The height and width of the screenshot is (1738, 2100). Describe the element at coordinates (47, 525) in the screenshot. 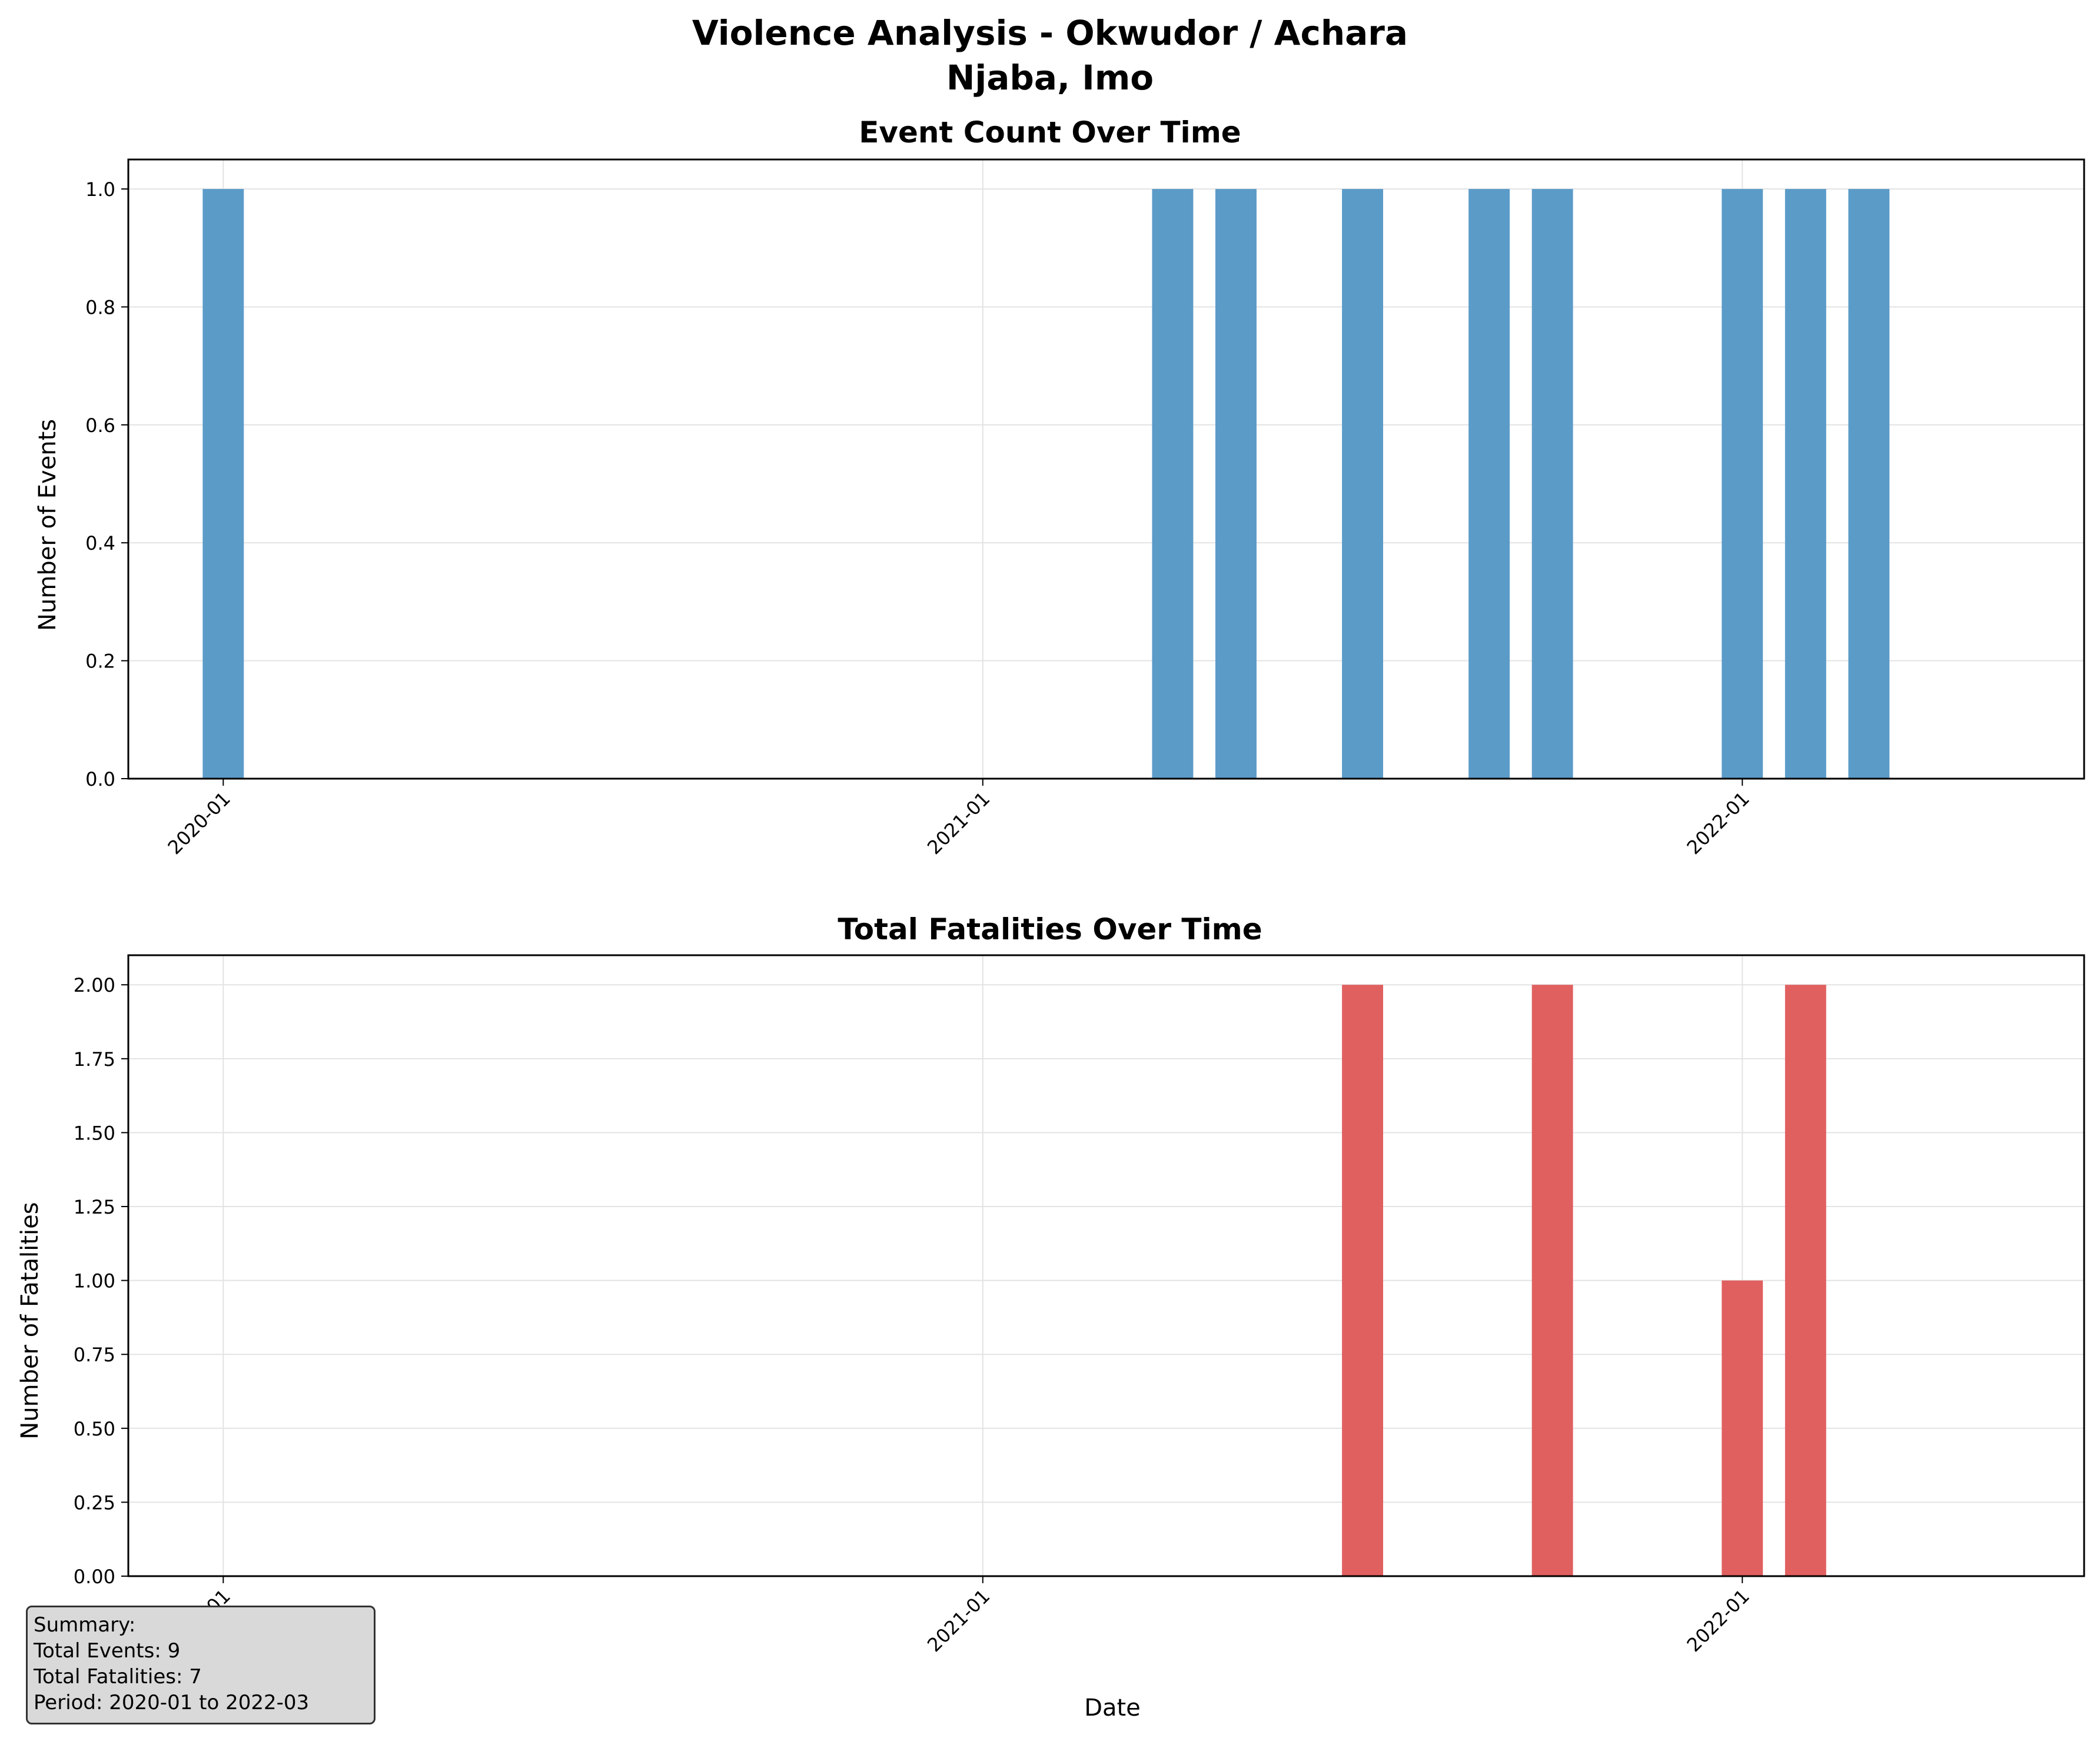

I see `y-axis-label: Number of Events` at that location.